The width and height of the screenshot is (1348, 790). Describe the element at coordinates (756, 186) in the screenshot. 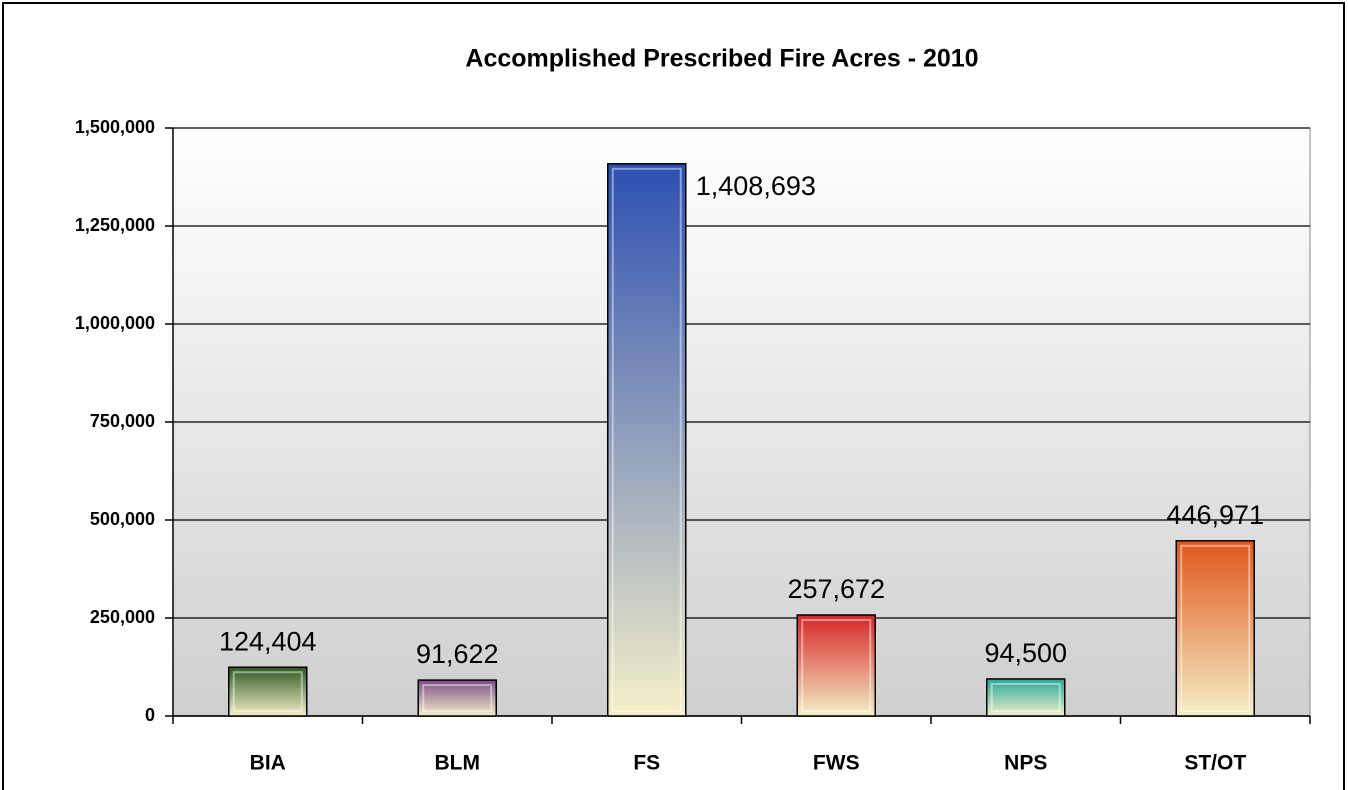

I see `value-label: 1,408,693` at that location.